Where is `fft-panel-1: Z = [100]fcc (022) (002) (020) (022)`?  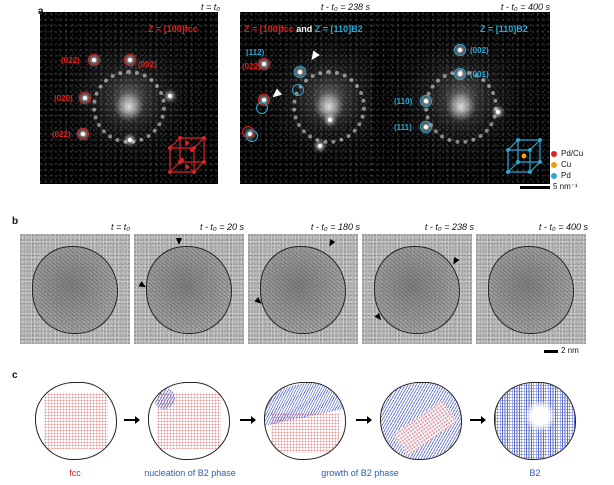 fft-panel-1: Z = [100]fcc (022) (002) (020) (022) is located at coordinates (129, 98).